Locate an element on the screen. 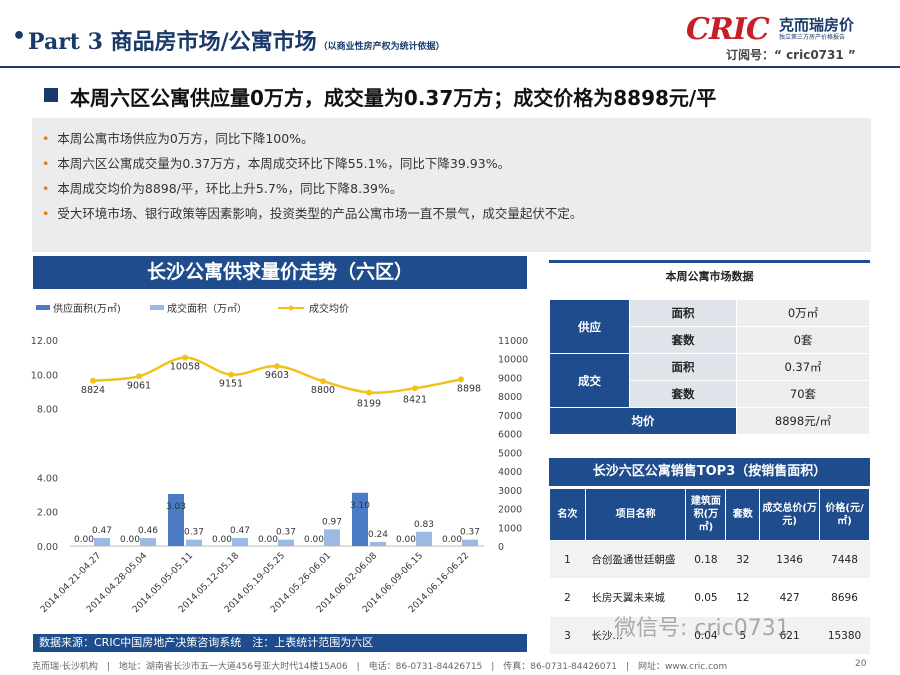 The height and width of the screenshot is (675, 900). rank-cell: 1 is located at coordinates (567, 559).